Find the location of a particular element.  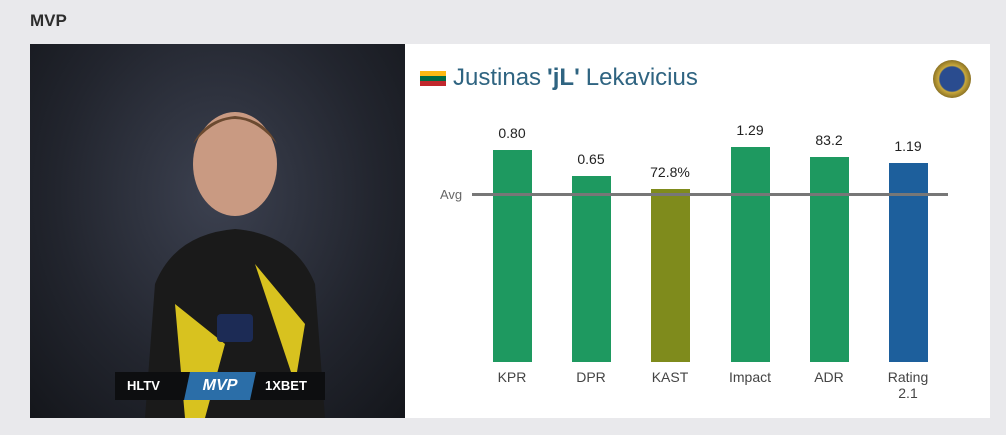

badge-sponsor: 1XBET is located at coordinates (286, 385).